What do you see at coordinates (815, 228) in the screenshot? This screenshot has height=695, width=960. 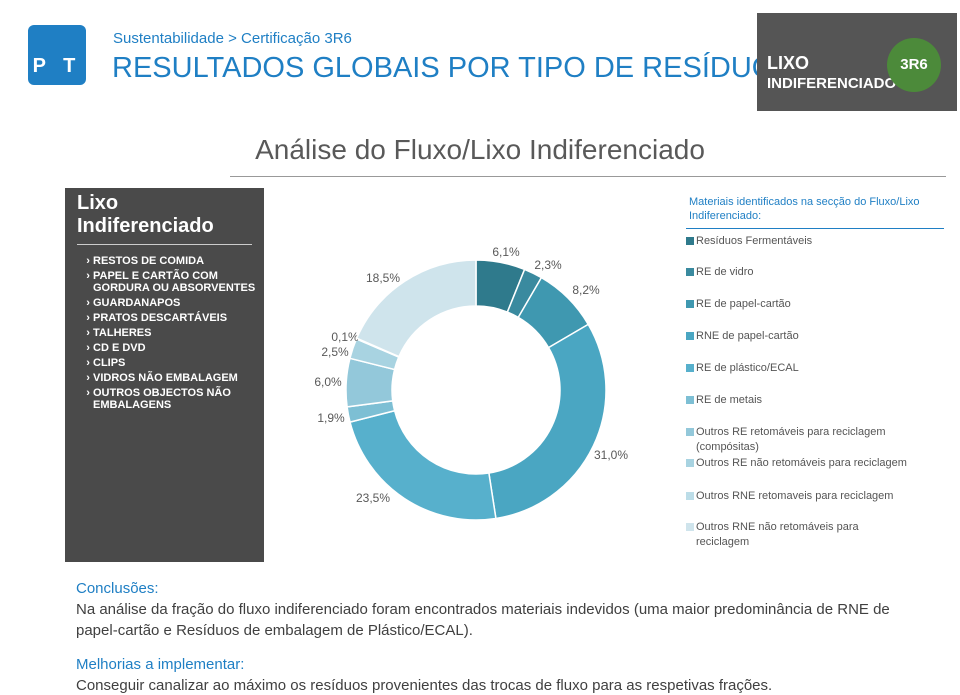 I see `legend-rule` at bounding box center [815, 228].